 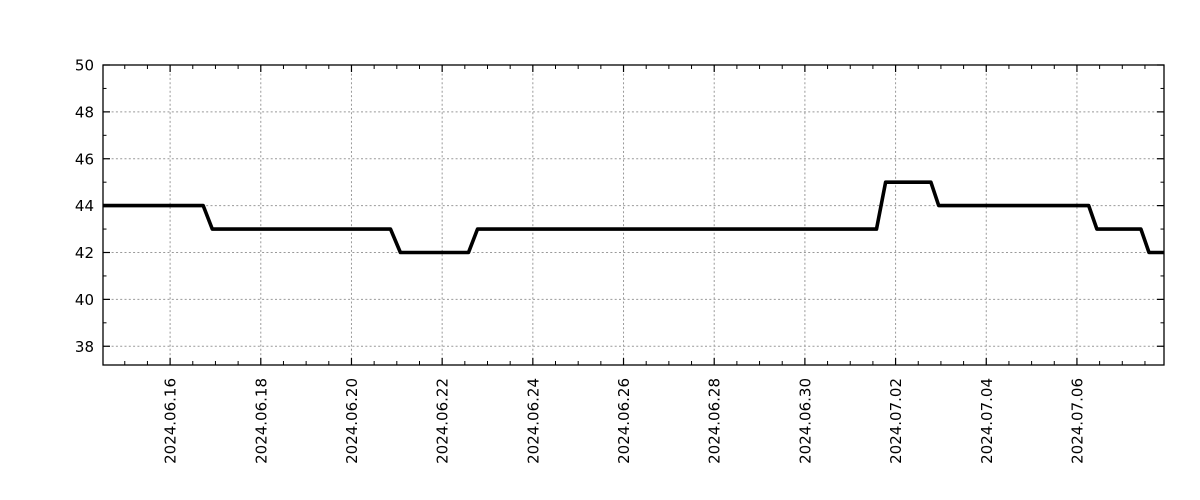 What do you see at coordinates (715, 421) in the screenshot?
I see `x-tick-label: 2024.06.28` at bounding box center [715, 421].